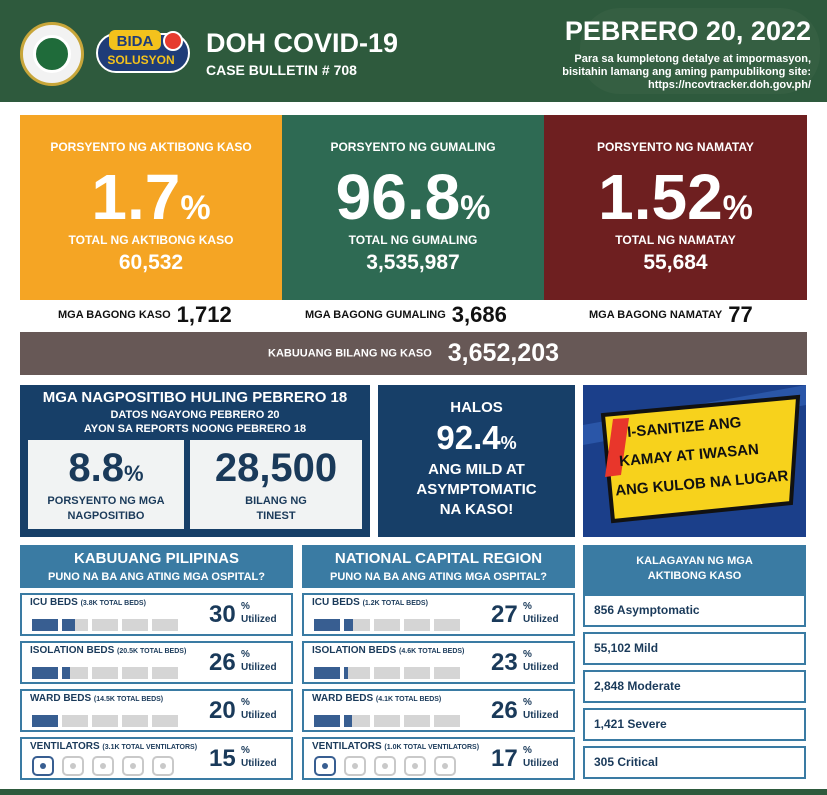  I want to click on new-deaths-label: MGA BAGONG NAMATAY, so click(656, 315).